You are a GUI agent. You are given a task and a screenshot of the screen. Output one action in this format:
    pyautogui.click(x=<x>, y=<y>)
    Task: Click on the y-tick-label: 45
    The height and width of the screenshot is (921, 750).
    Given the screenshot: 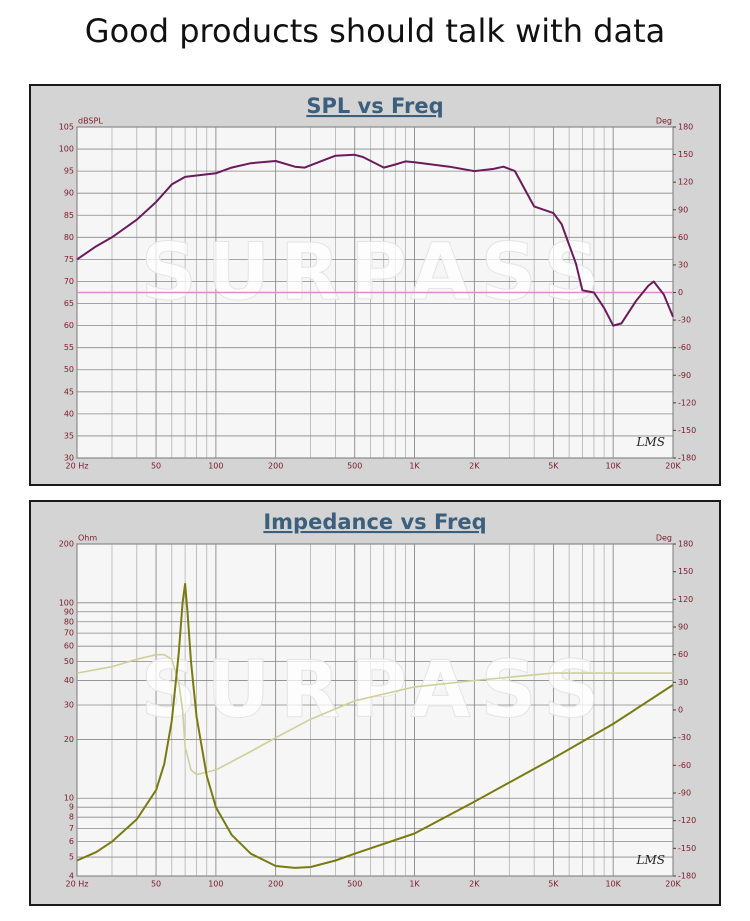 What is the action you would take?
    pyautogui.click(x=69, y=391)
    